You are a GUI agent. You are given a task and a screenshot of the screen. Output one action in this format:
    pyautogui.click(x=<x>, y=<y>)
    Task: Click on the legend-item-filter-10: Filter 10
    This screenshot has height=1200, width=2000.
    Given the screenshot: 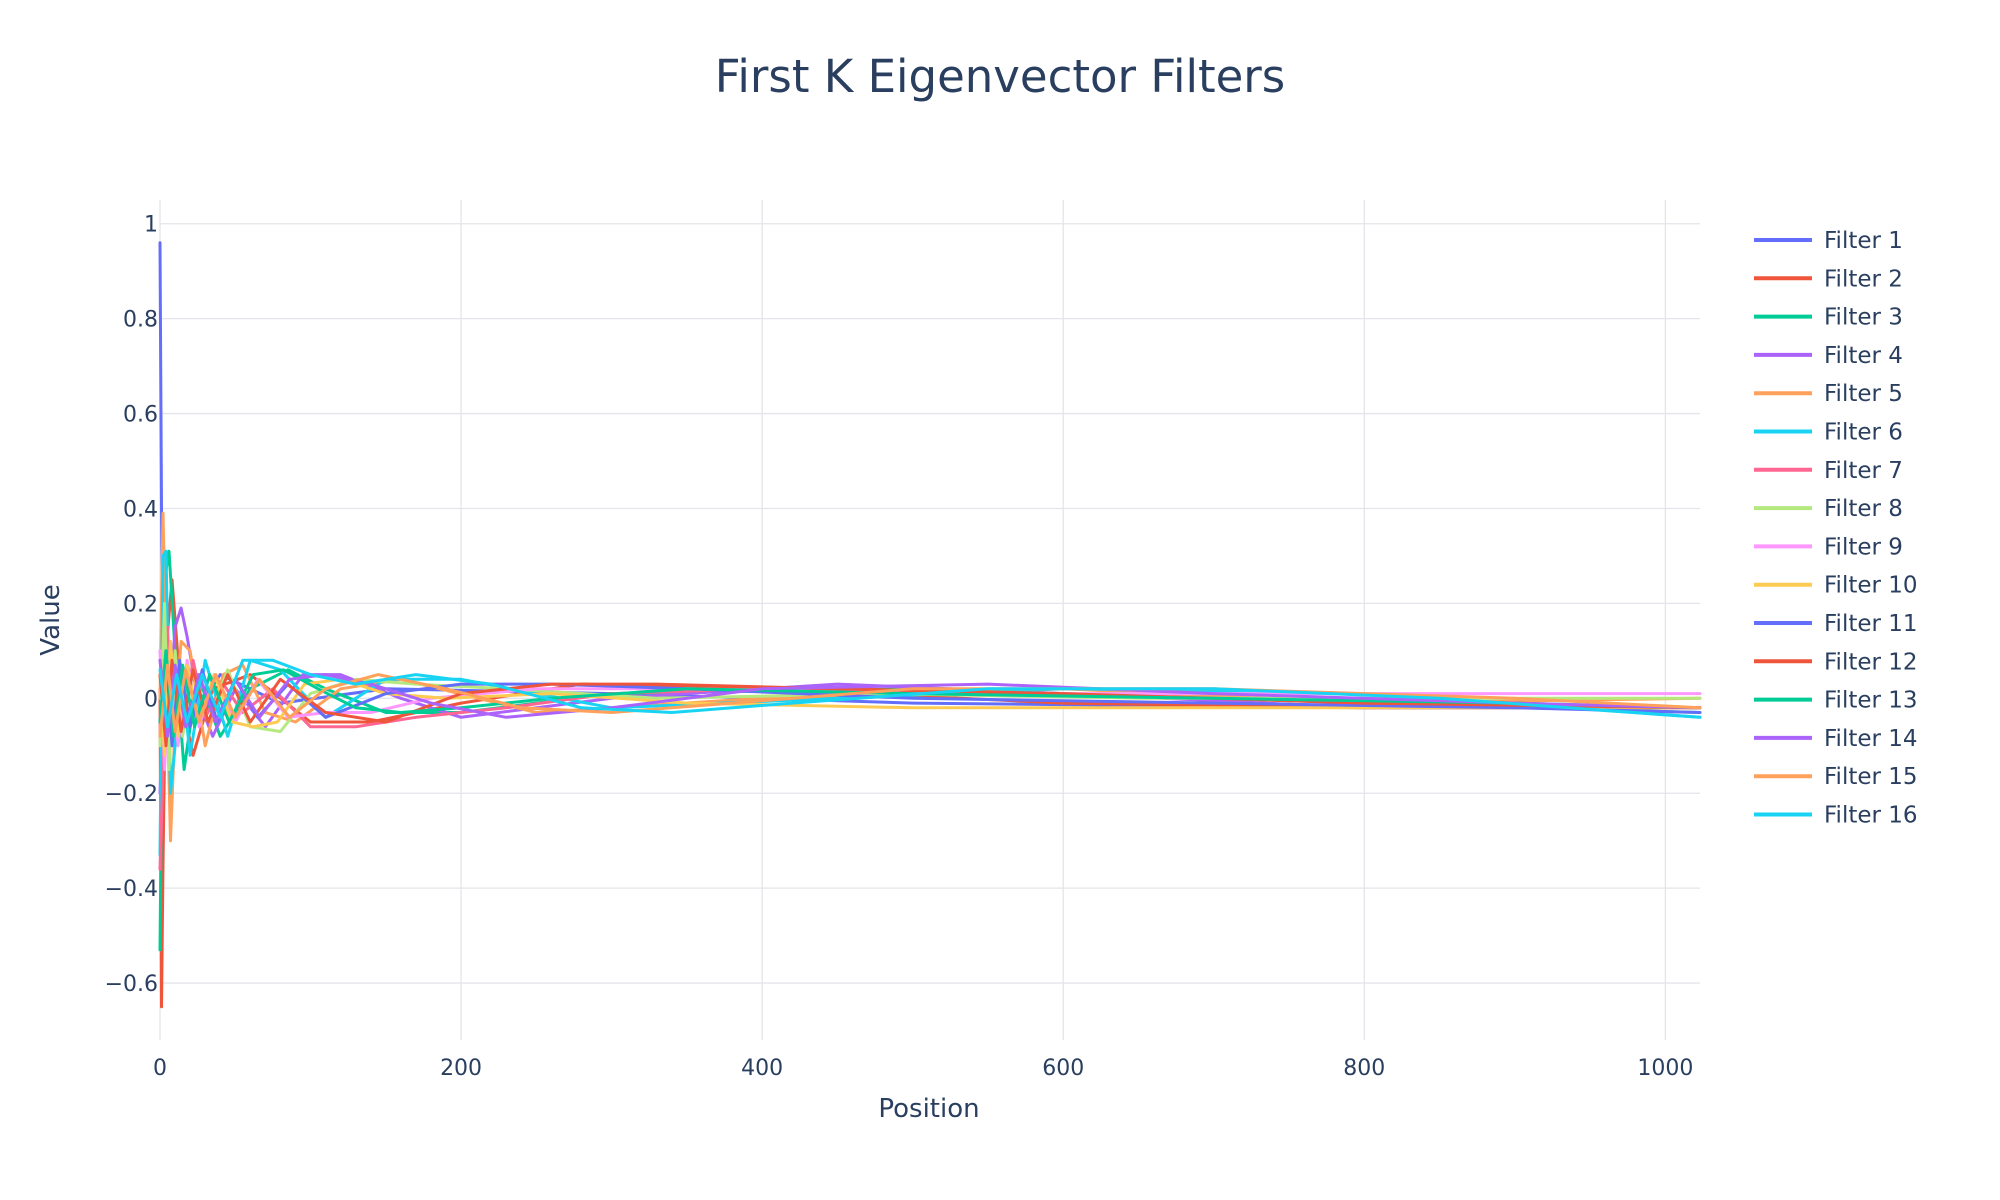 What is the action you would take?
    pyautogui.click(x=1836, y=586)
    